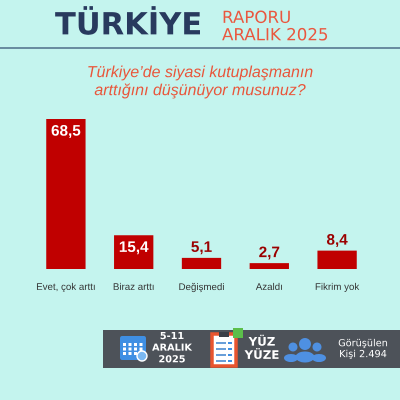 The image size is (400, 400). I want to click on data-label: 8,4, so click(337, 241).